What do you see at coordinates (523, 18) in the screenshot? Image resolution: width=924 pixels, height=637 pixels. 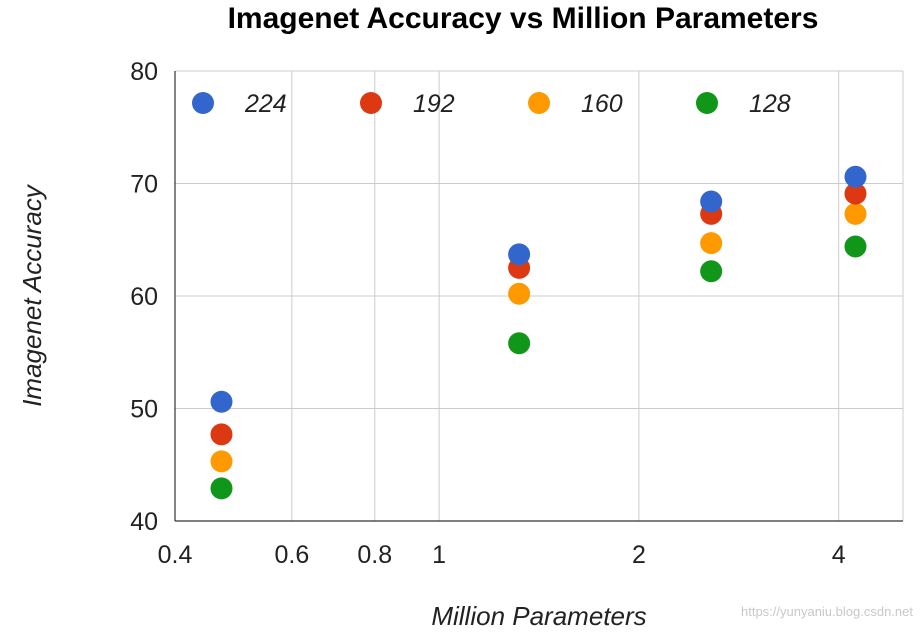 I see `chart-title: Imagenet Accuracy vs Million Parameters` at bounding box center [523, 18].